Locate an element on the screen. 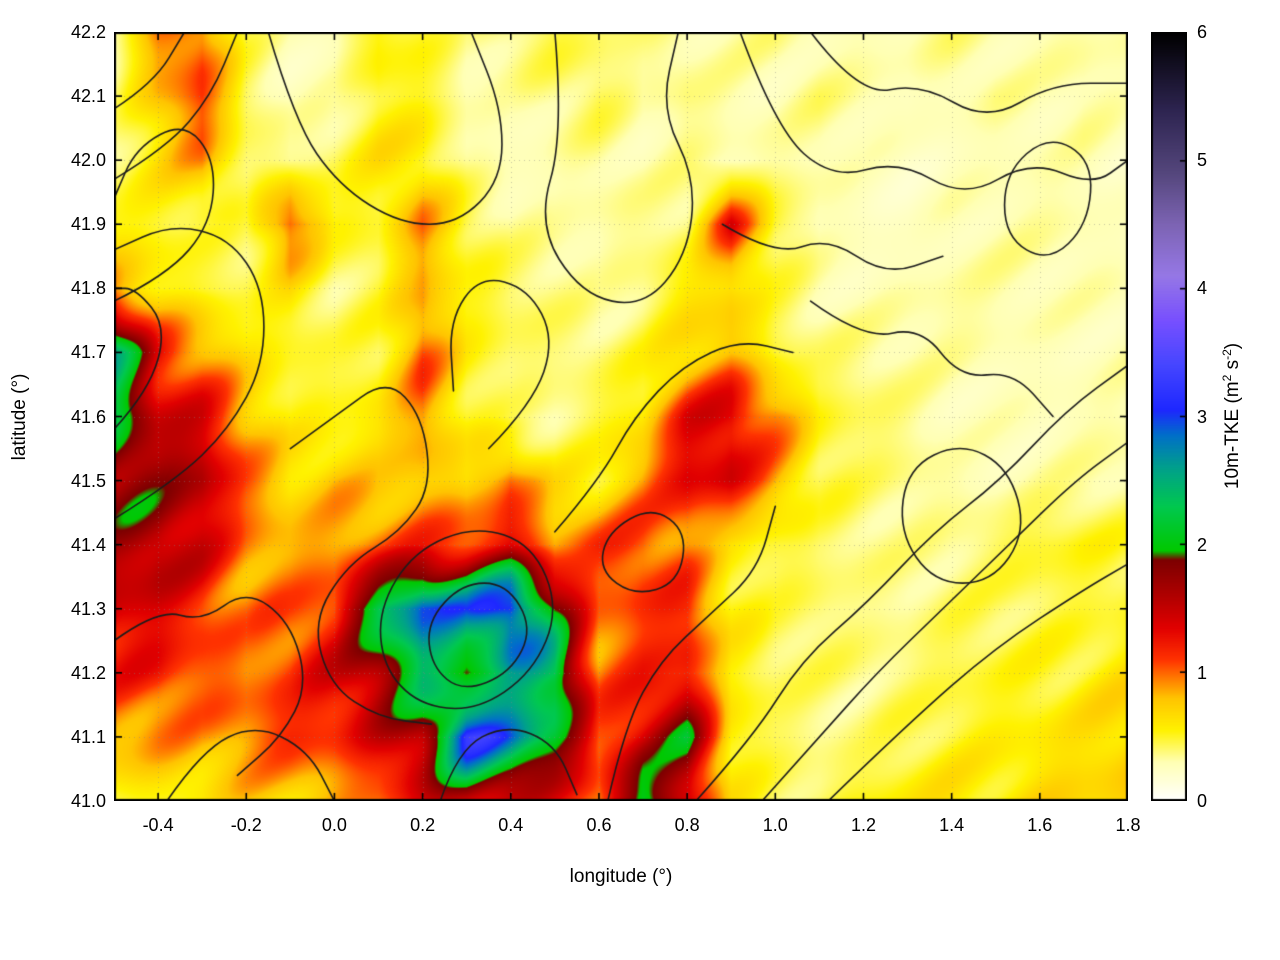 This screenshot has height=960, width=1280. x-tick-label: 0.8 is located at coordinates (687, 825).